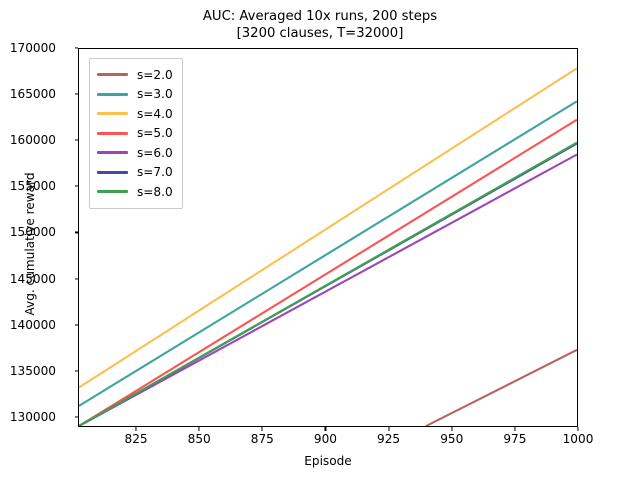 This screenshot has height=480, width=640. What do you see at coordinates (32, 324) in the screenshot?
I see `y-tick-label: 140000` at bounding box center [32, 324].